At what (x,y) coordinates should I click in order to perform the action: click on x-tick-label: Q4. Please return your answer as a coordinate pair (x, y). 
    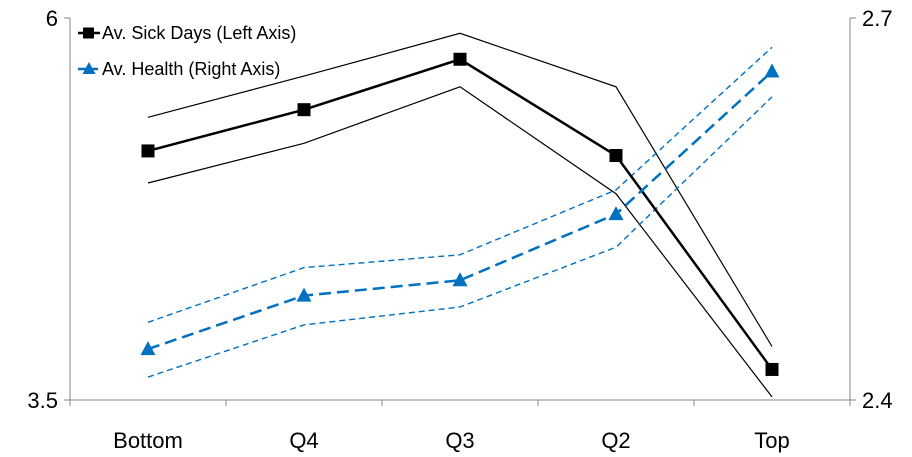
    Looking at the image, I should click on (303, 440).